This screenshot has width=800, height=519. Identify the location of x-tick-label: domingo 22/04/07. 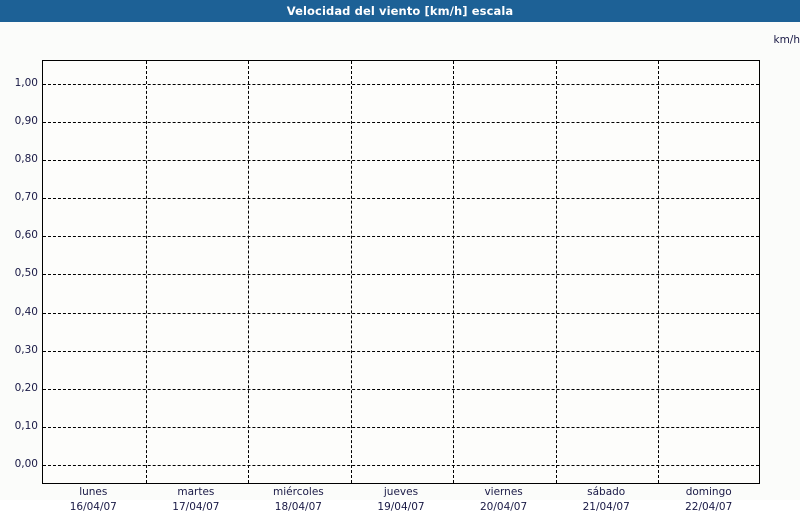
(708, 500).